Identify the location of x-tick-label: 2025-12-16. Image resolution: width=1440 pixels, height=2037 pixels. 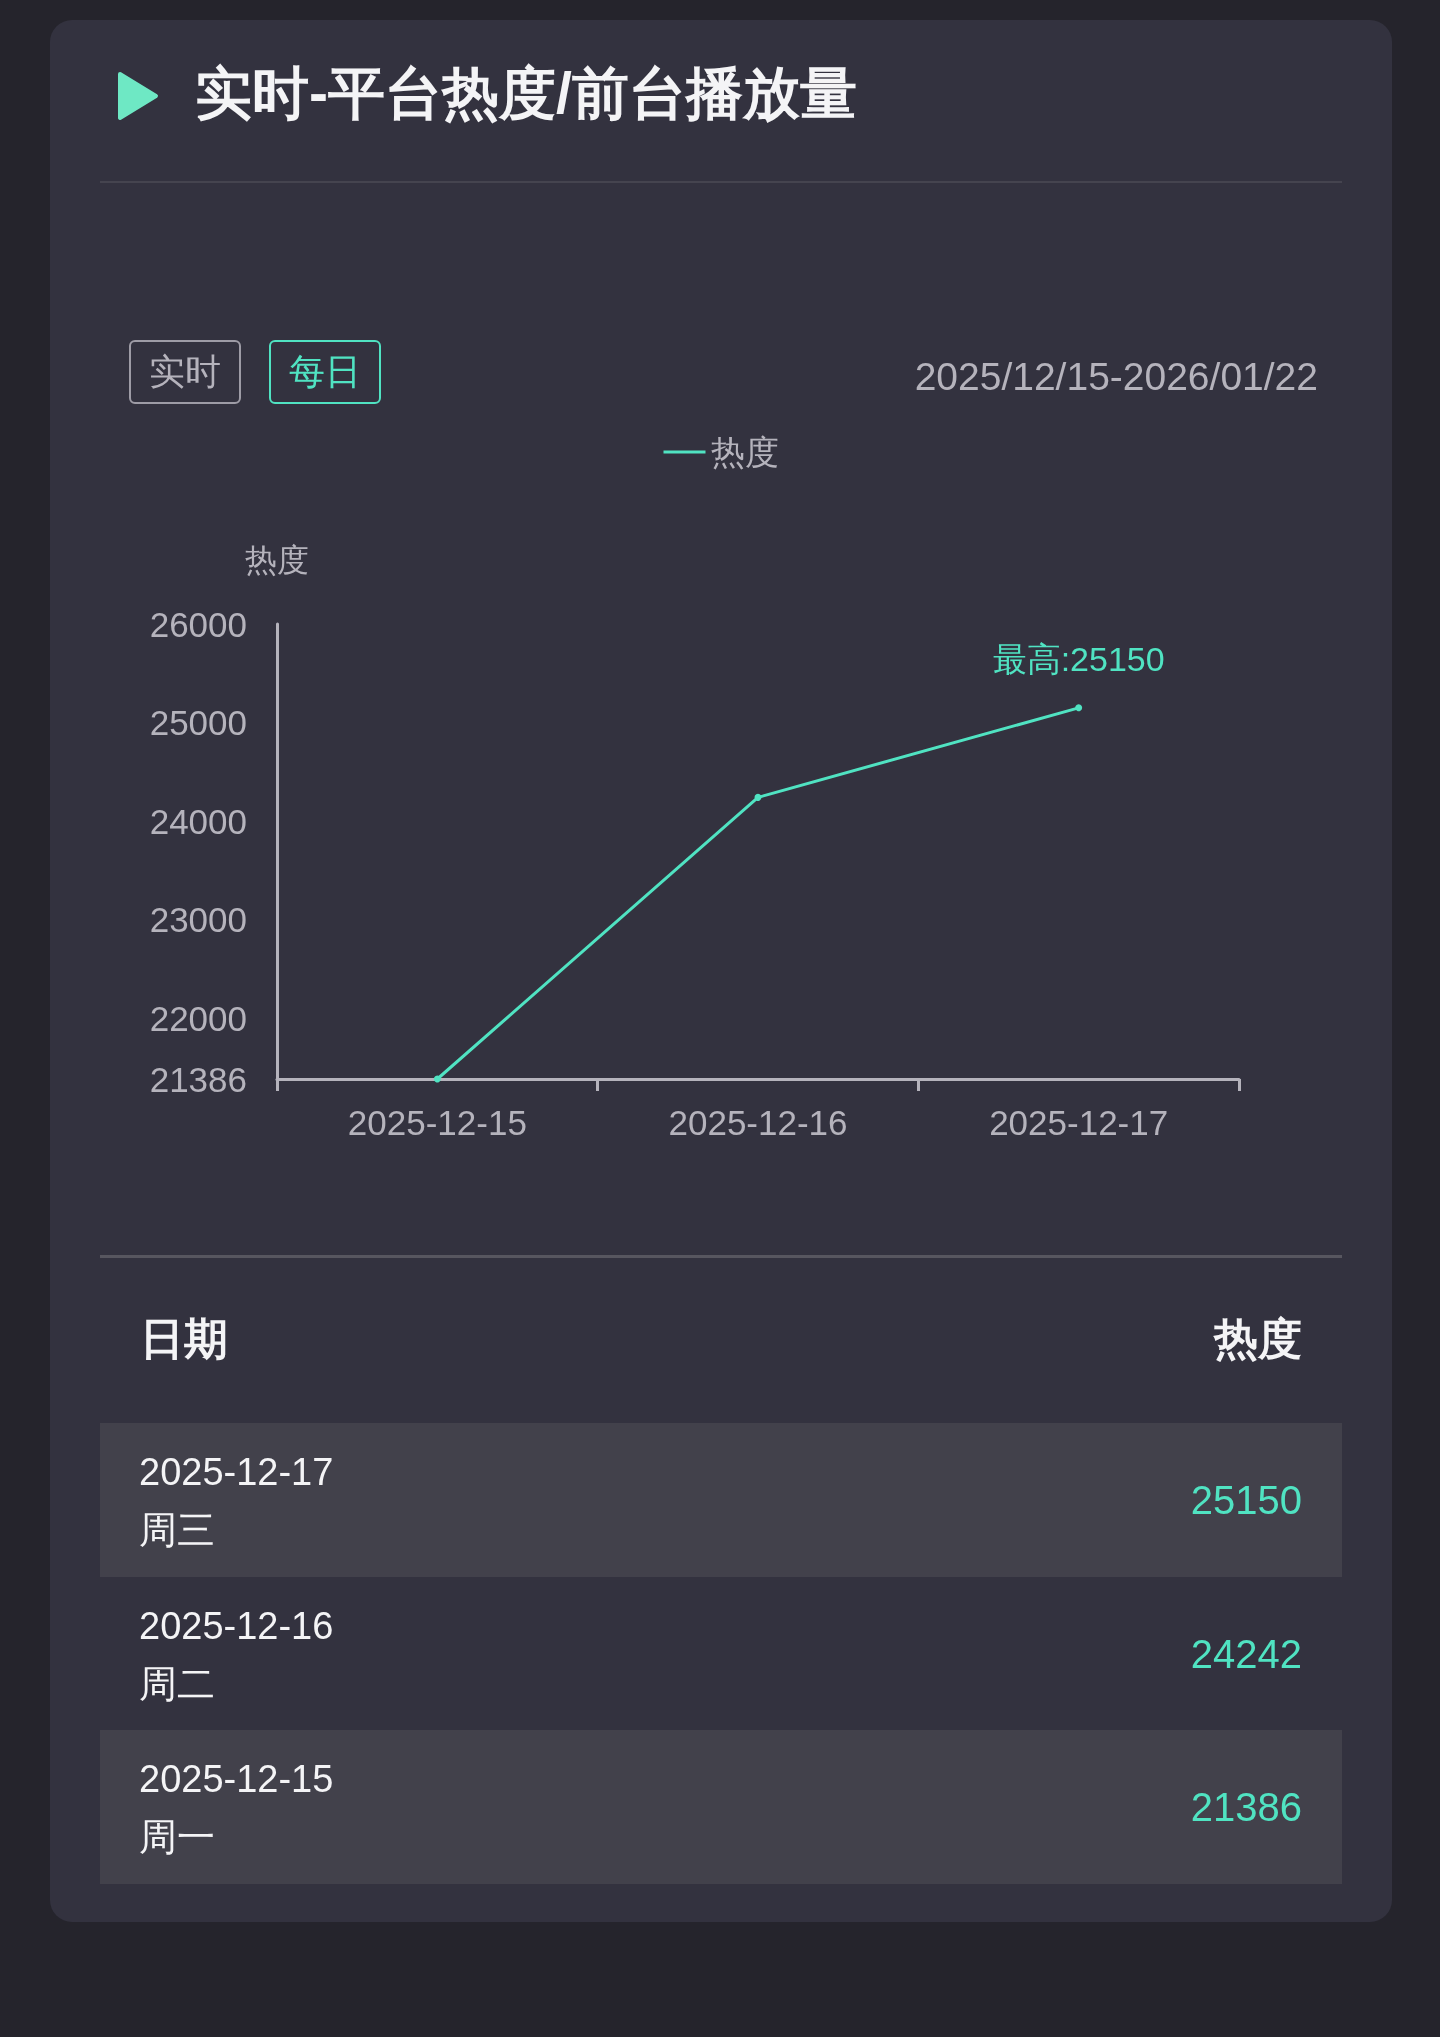
(758, 1122).